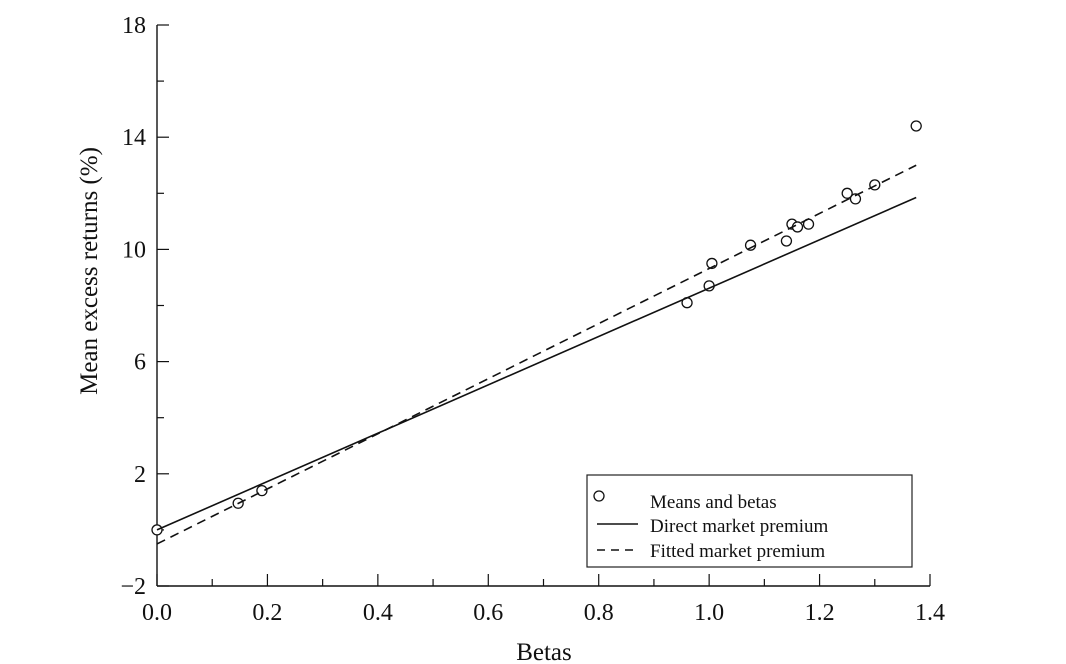  Describe the element at coordinates (140, 363) in the screenshot. I see `y-tick-label: 6` at that location.